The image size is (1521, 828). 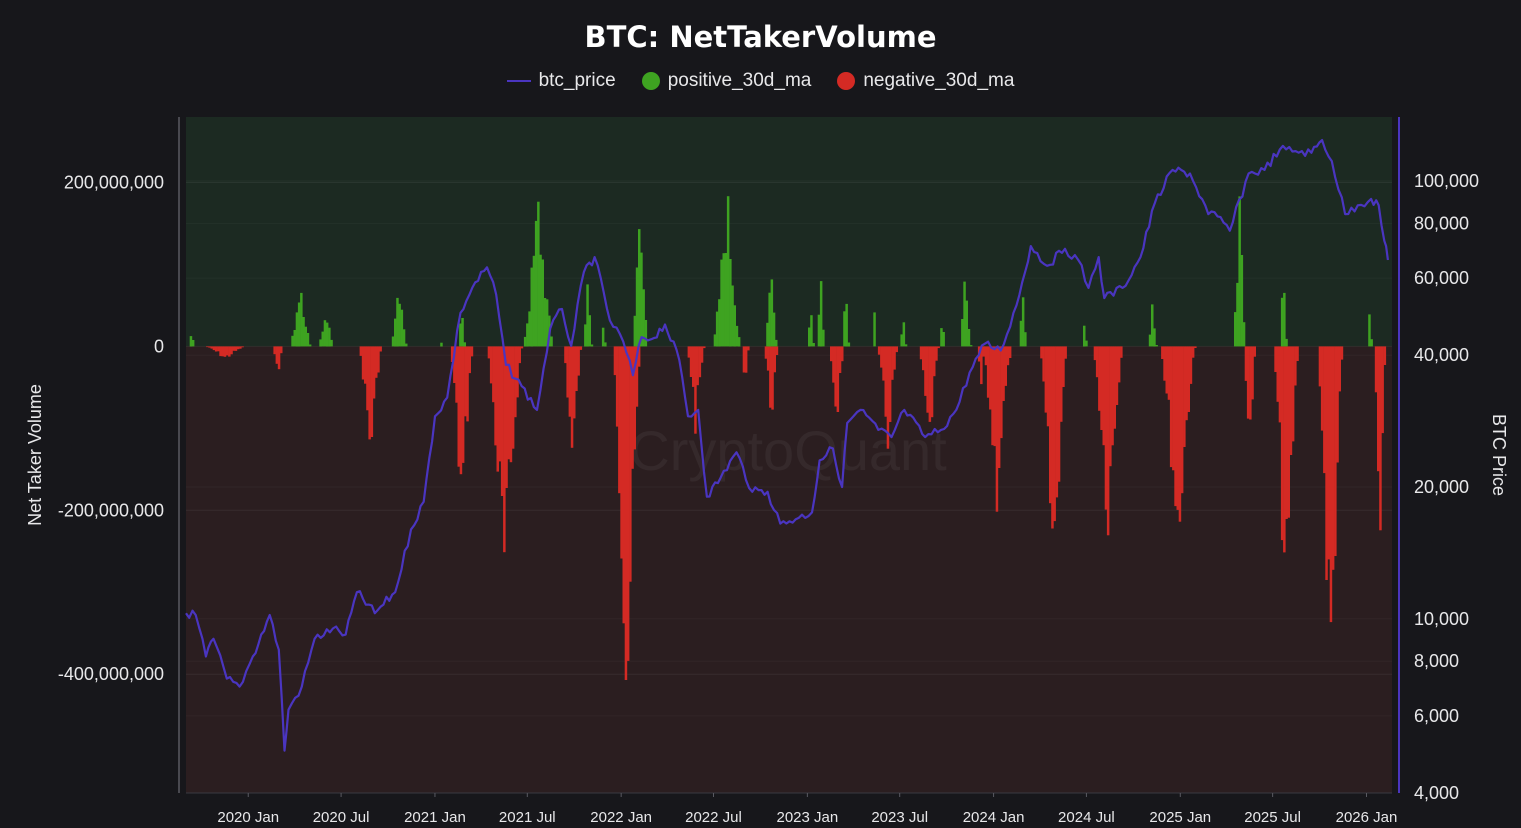 I want to click on y-right-axis-title: BTC Price, so click(x=1499, y=455).